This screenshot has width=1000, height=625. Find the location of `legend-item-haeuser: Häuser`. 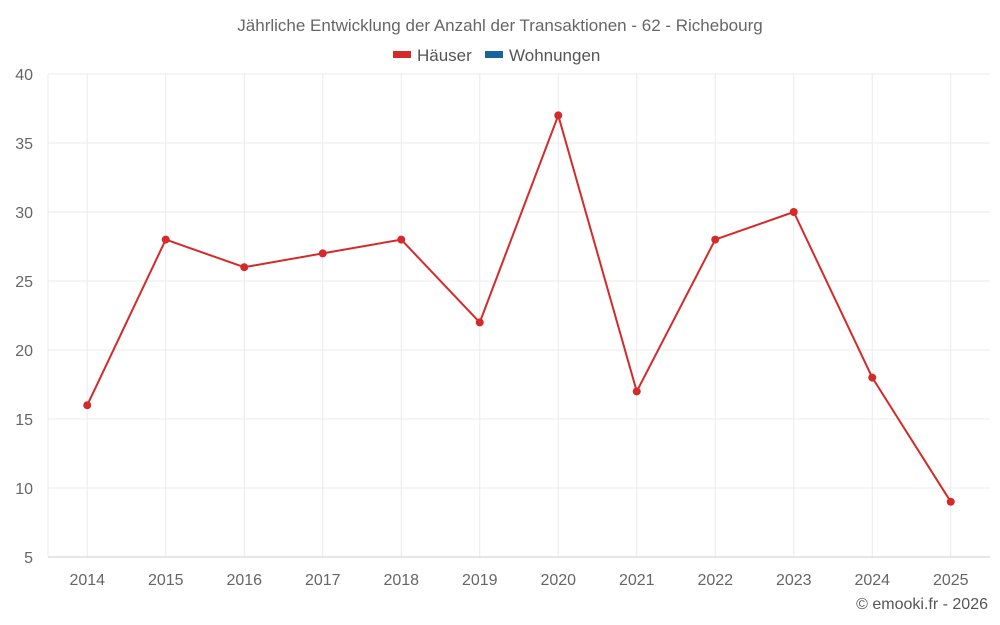

legend-item-haeuser: Häuser is located at coordinates (432, 55).